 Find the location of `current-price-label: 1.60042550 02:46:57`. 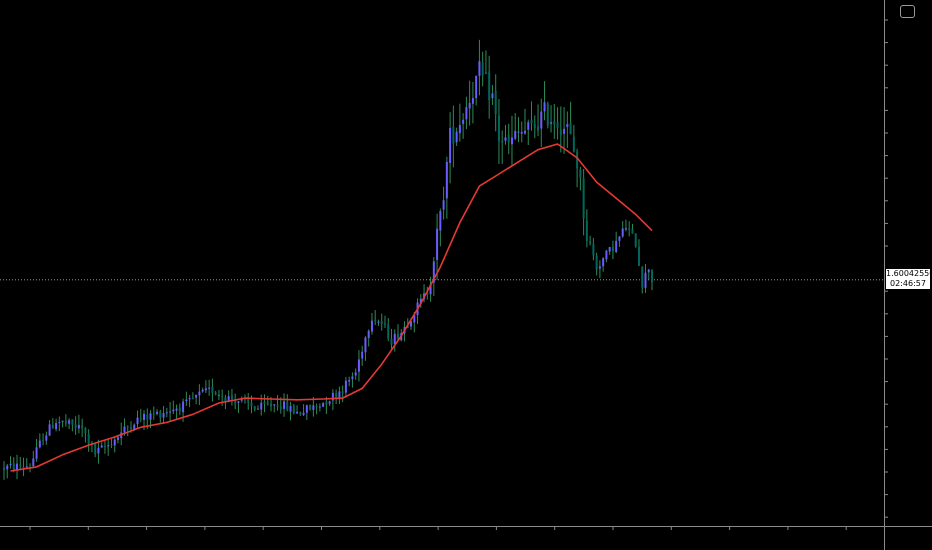

current-price-label: 1.60042550 02:46:57 is located at coordinates (908, 279).